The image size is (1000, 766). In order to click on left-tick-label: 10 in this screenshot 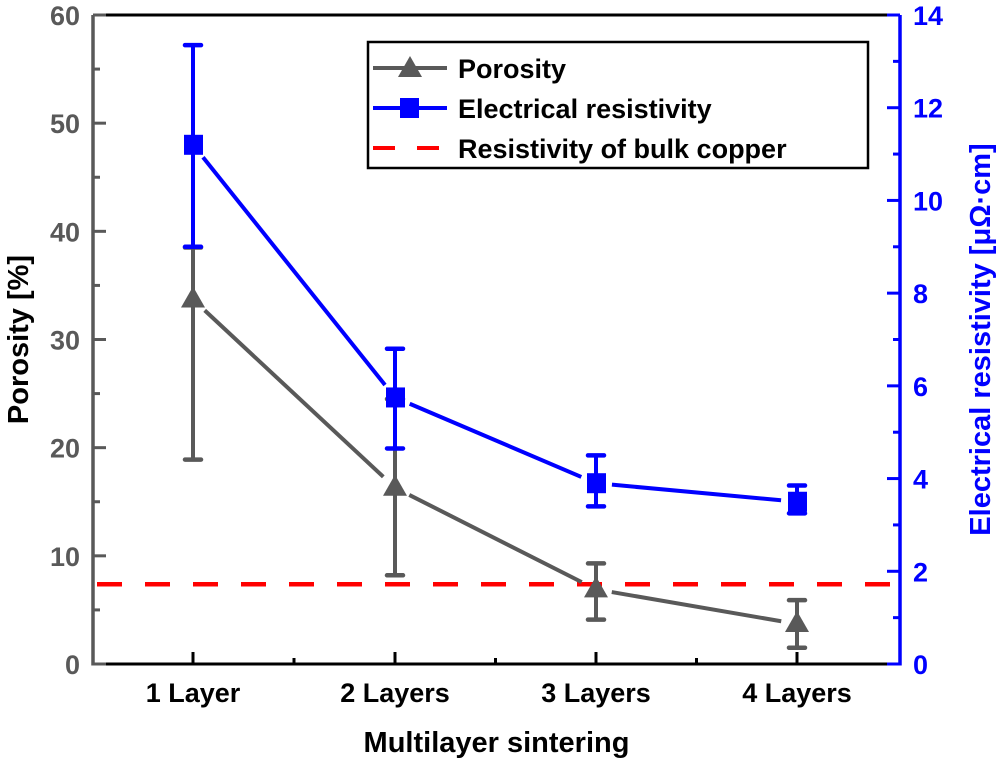, I will do `click(65, 557)`.